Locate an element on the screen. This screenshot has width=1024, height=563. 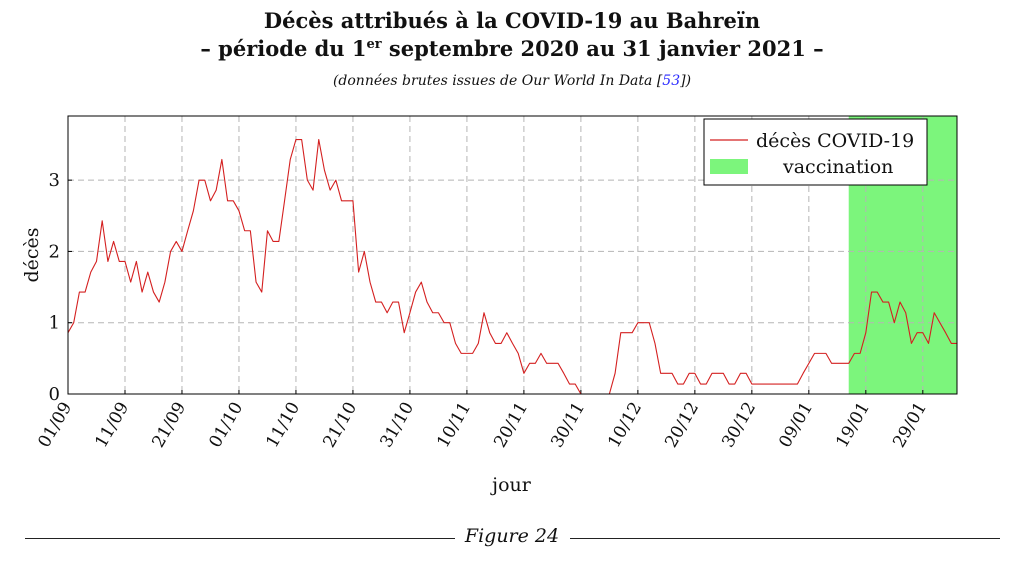
legend-label-deces: décès COVID-19 is located at coordinates (835, 141).